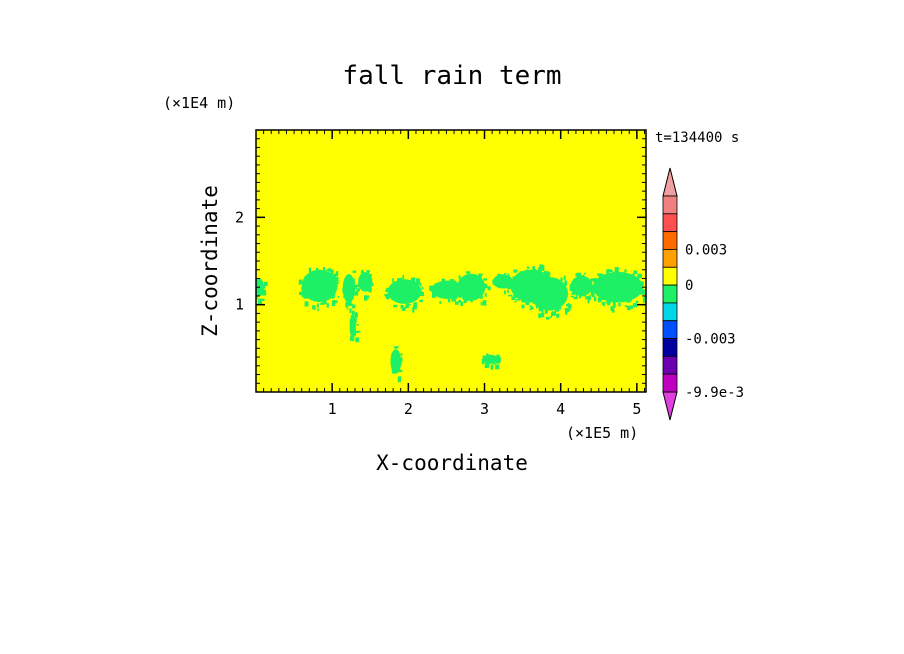 This screenshot has height=654, width=904. What do you see at coordinates (602, 433) in the screenshot?
I see `x-unit-label: (×1E5 m)` at bounding box center [602, 433].